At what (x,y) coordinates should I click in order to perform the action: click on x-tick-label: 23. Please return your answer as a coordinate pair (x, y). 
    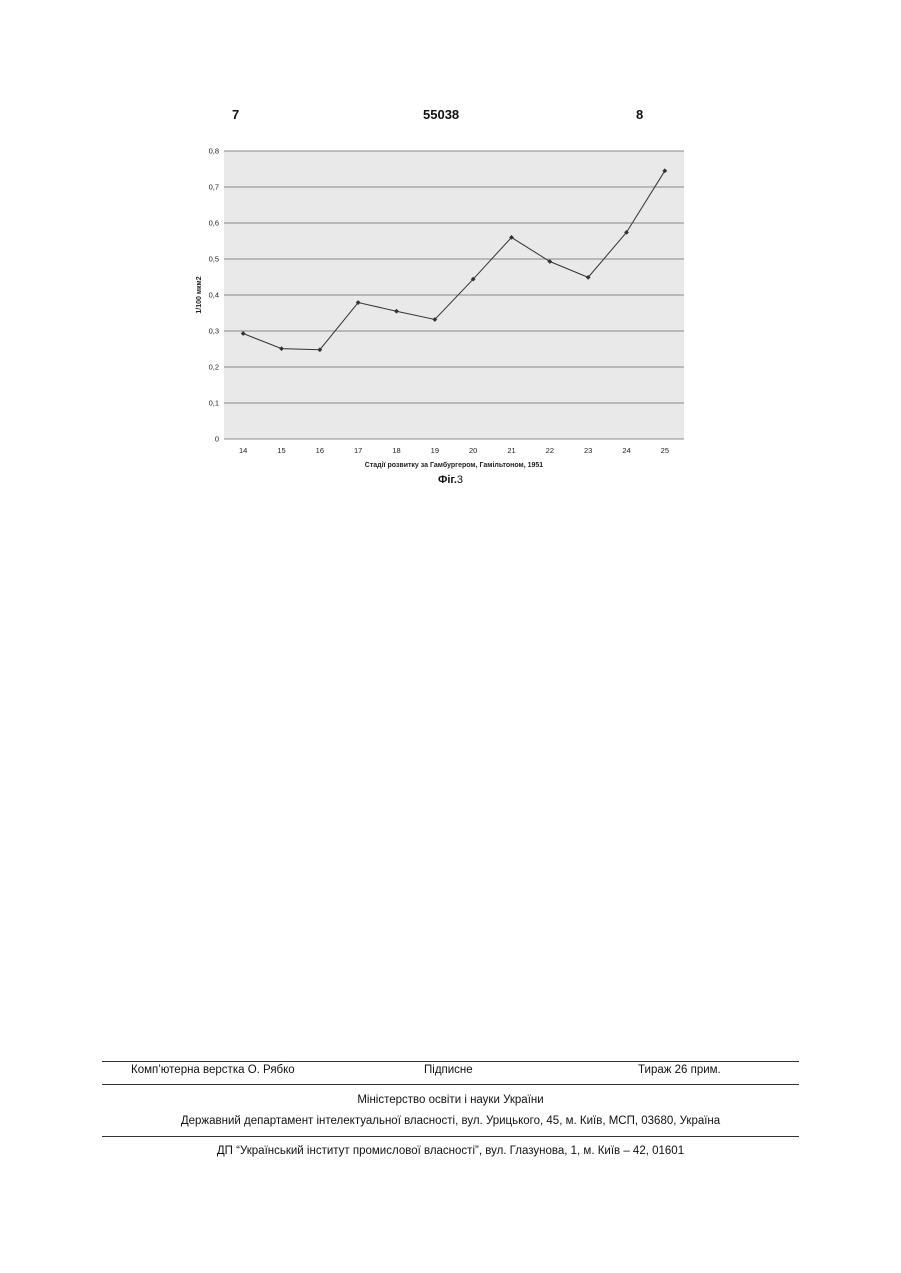
    Looking at the image, I should click on (588, 450).